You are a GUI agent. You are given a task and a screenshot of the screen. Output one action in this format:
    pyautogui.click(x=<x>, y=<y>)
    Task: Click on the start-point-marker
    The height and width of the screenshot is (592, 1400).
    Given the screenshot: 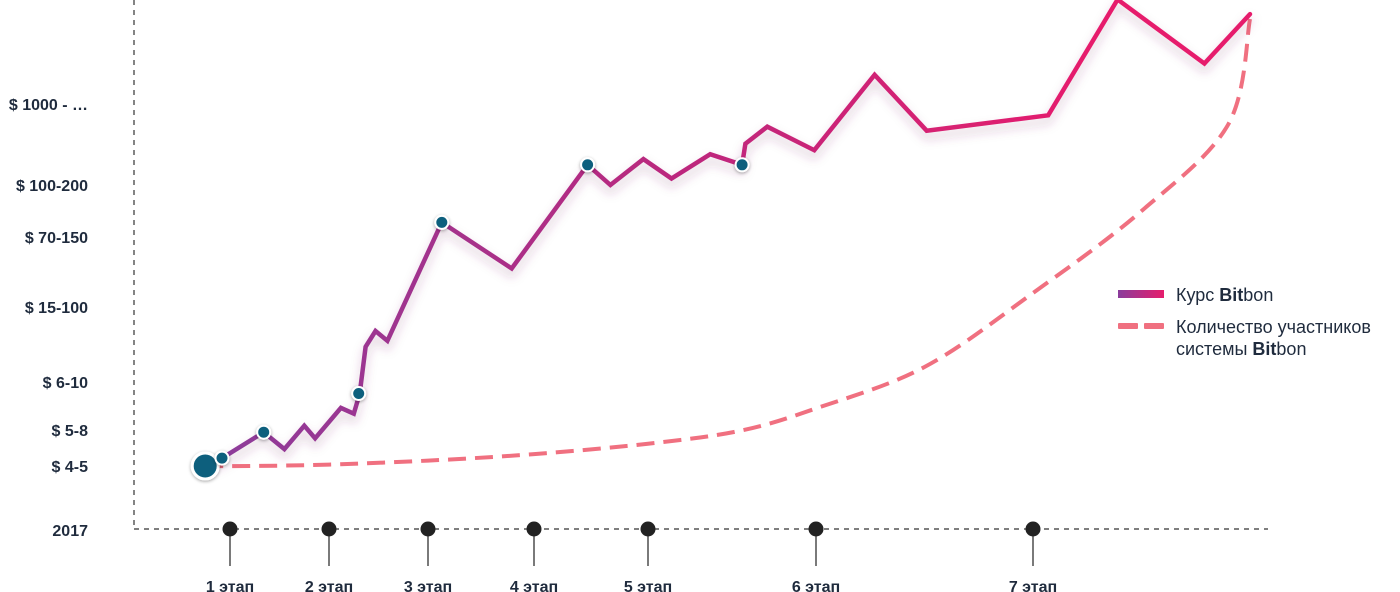 What is the action you would take?
    pyautogui.click(x=205, y=466)
    